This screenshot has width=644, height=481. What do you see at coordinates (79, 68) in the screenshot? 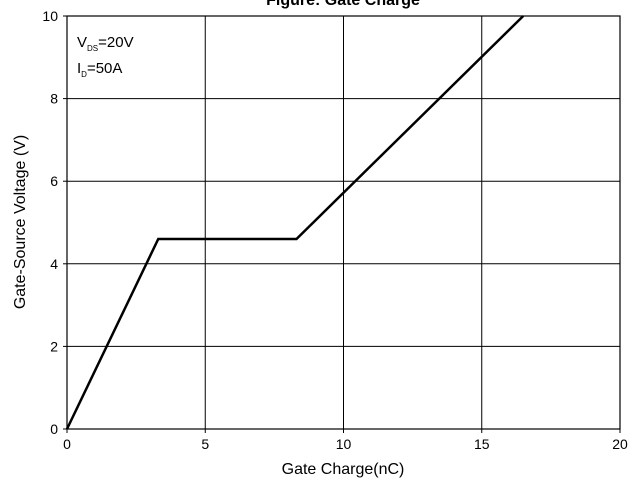
I see `id-annotation-main: I` at bounding box center [79, 68].